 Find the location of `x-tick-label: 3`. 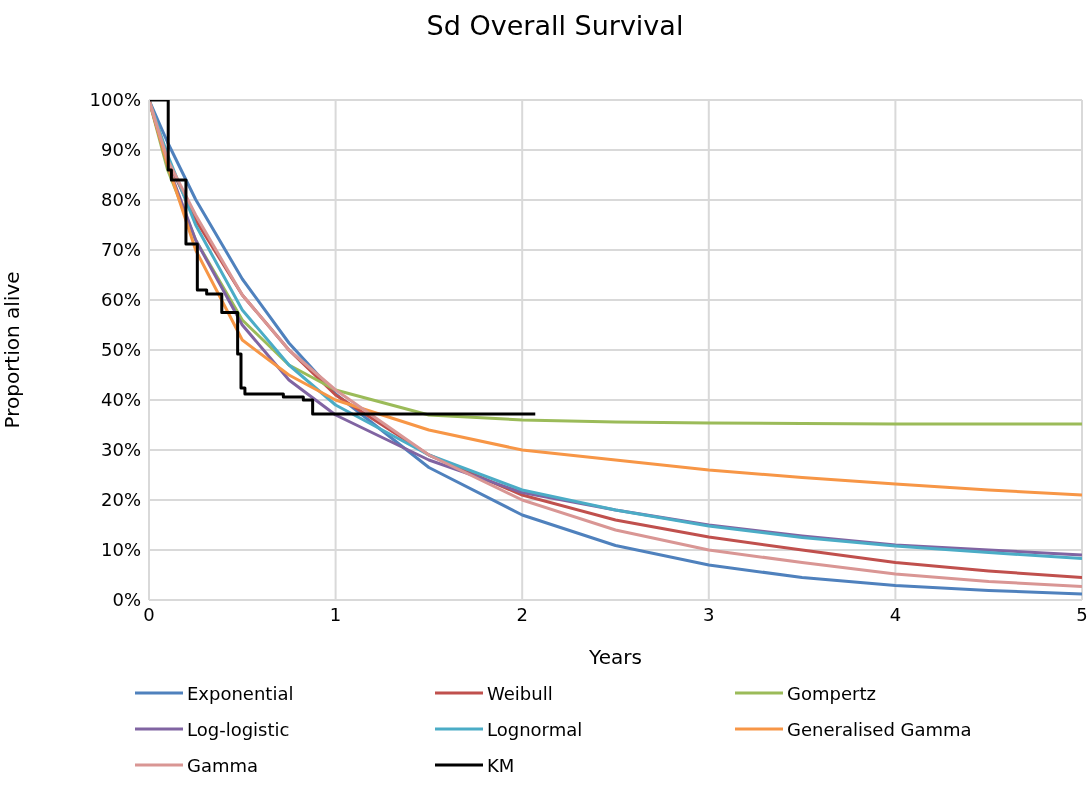

x-tick-label: 3 is located at coordinates (709, 614).